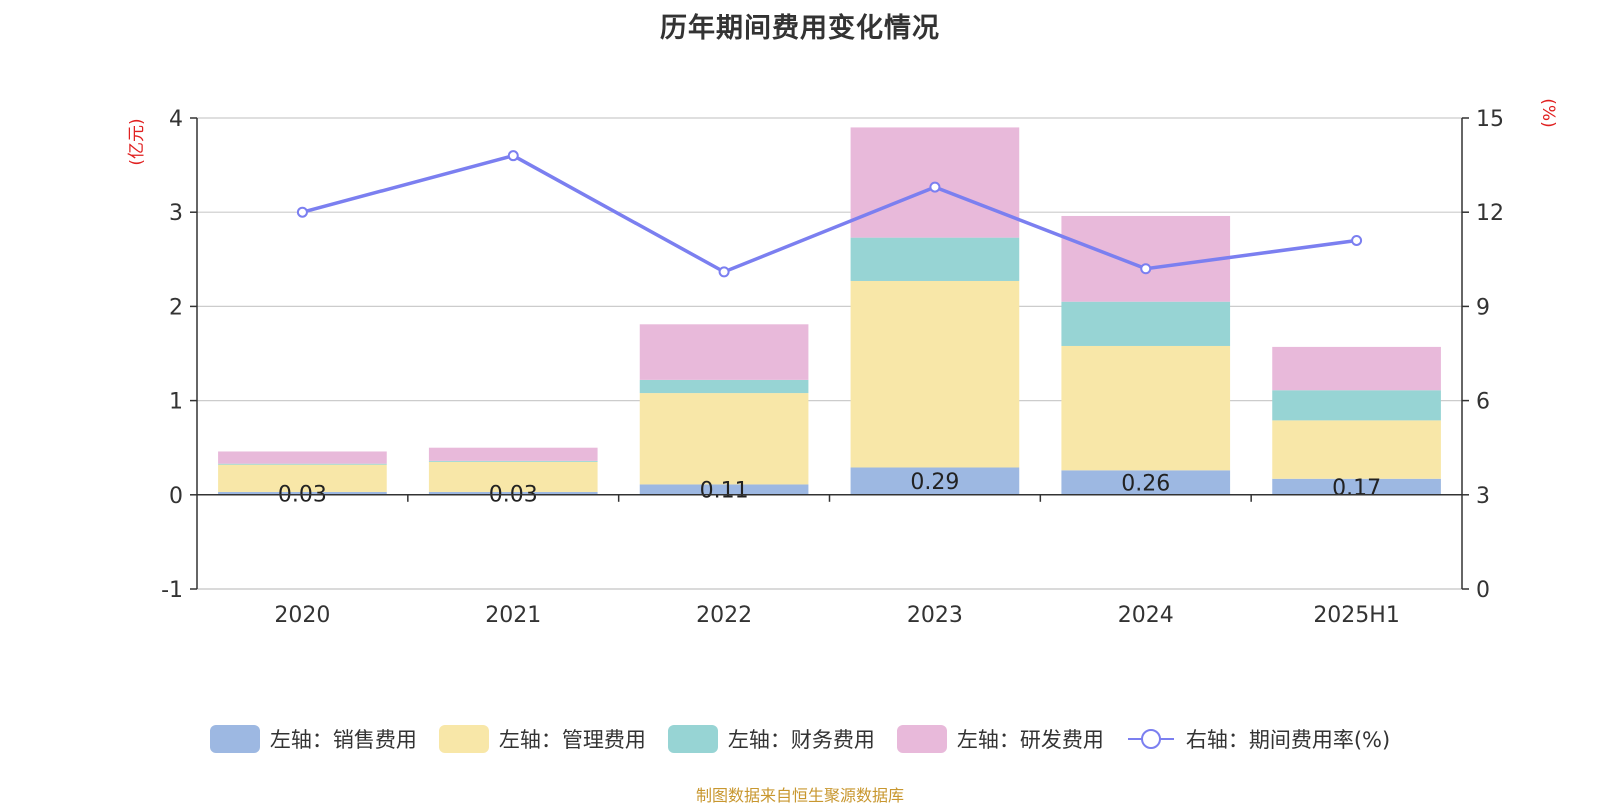 The image size is (1600, 806). I want to click on right-tick-label: 3, so click(1483, 496).